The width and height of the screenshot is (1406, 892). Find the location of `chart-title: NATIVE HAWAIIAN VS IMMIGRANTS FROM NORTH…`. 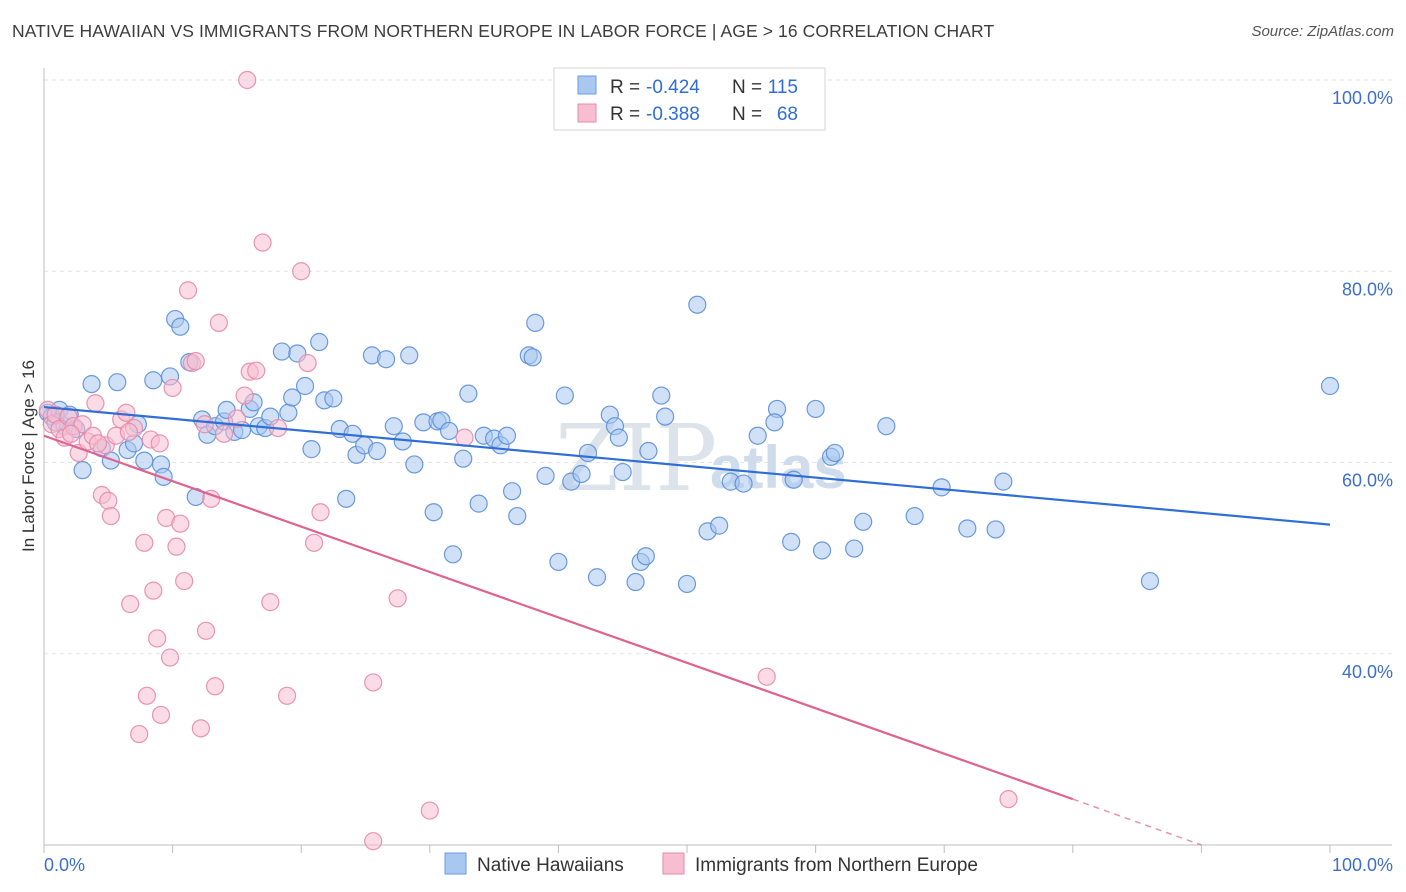

chart-title: NATIVE HAWAIIAN VS IMMIGRANTS FROM NORTH… is located at coordinates (503, 31).